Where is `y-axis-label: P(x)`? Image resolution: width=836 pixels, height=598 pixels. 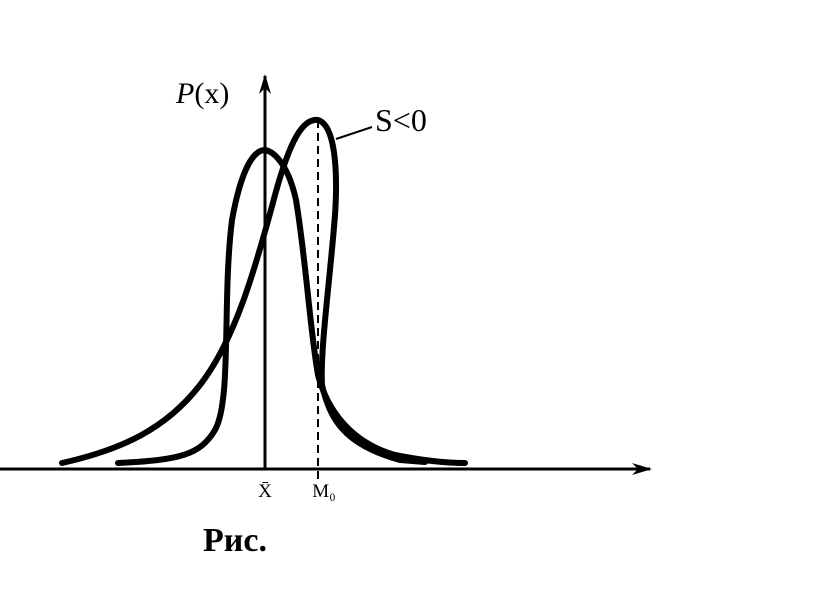
y-axis-label: P(x) is located at coordinates (202, 93).